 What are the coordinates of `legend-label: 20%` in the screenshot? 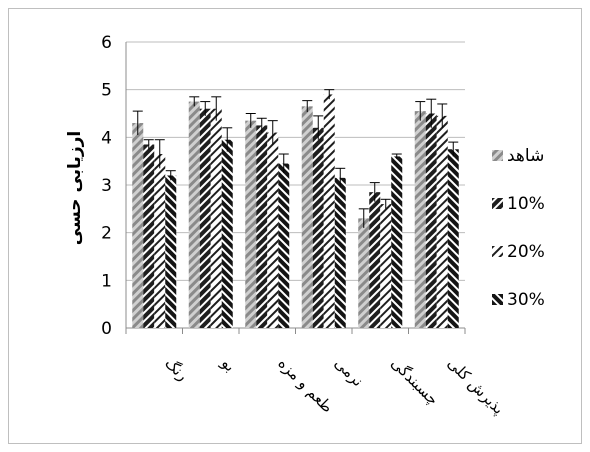 It's located at (526, 252).